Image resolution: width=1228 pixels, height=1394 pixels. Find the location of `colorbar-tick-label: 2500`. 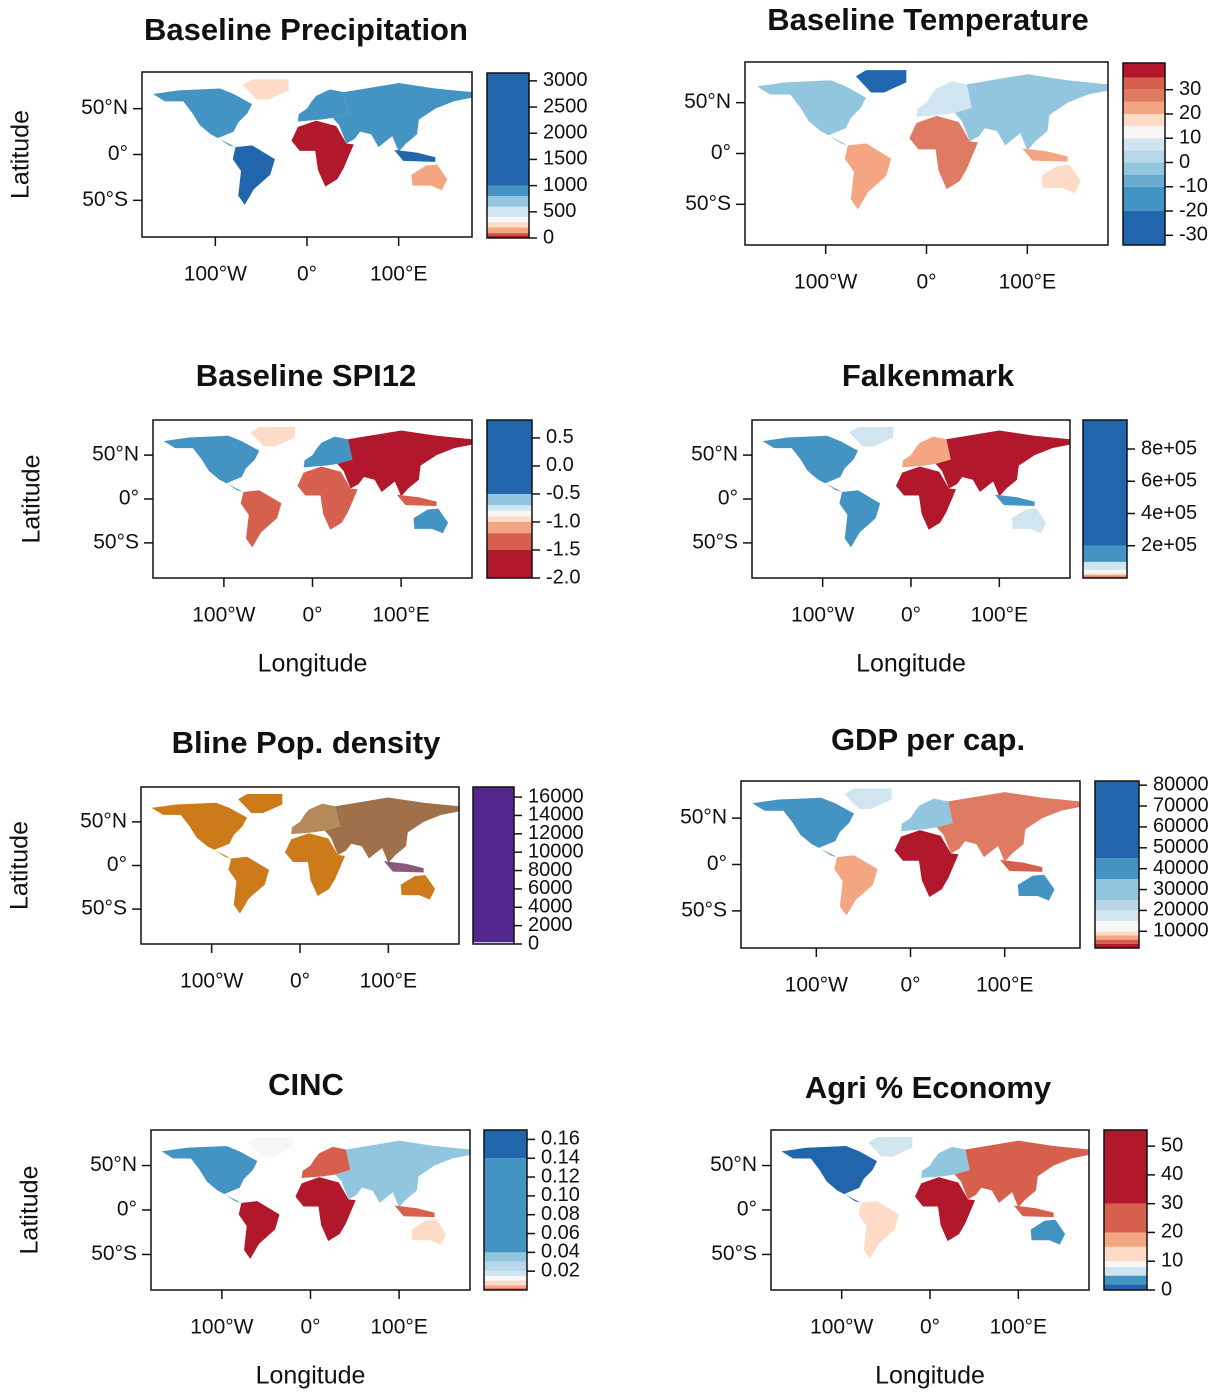

colorbar-tick-label: 2500 is located at coordinates (565, 106).